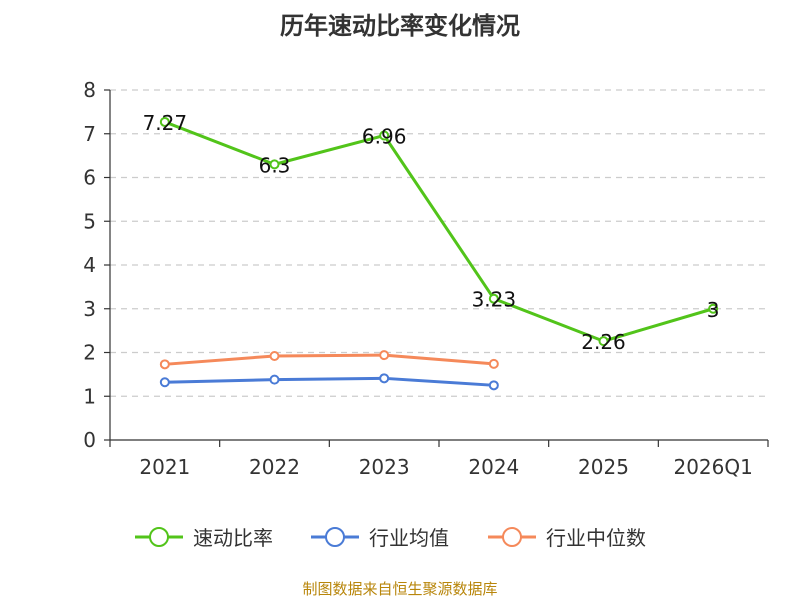 The width and height of the screenshot is (800, 600). I want to click on legend-label: 行业中位数, so click(596, 538).